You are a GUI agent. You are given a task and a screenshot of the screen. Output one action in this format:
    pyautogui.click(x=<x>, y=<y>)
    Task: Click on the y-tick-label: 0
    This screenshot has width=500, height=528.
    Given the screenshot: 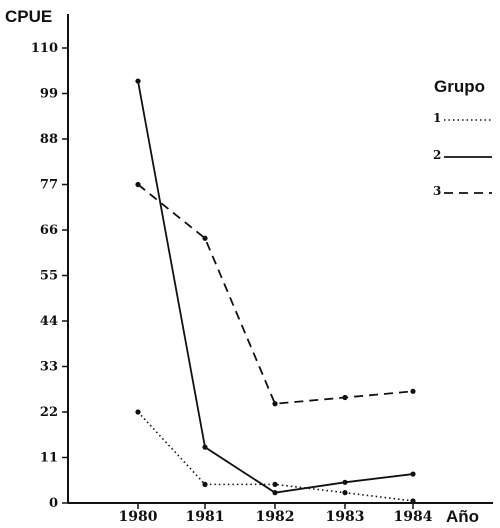 What is the action you would take?
    pyautogui.click(x=53, y=503)
    